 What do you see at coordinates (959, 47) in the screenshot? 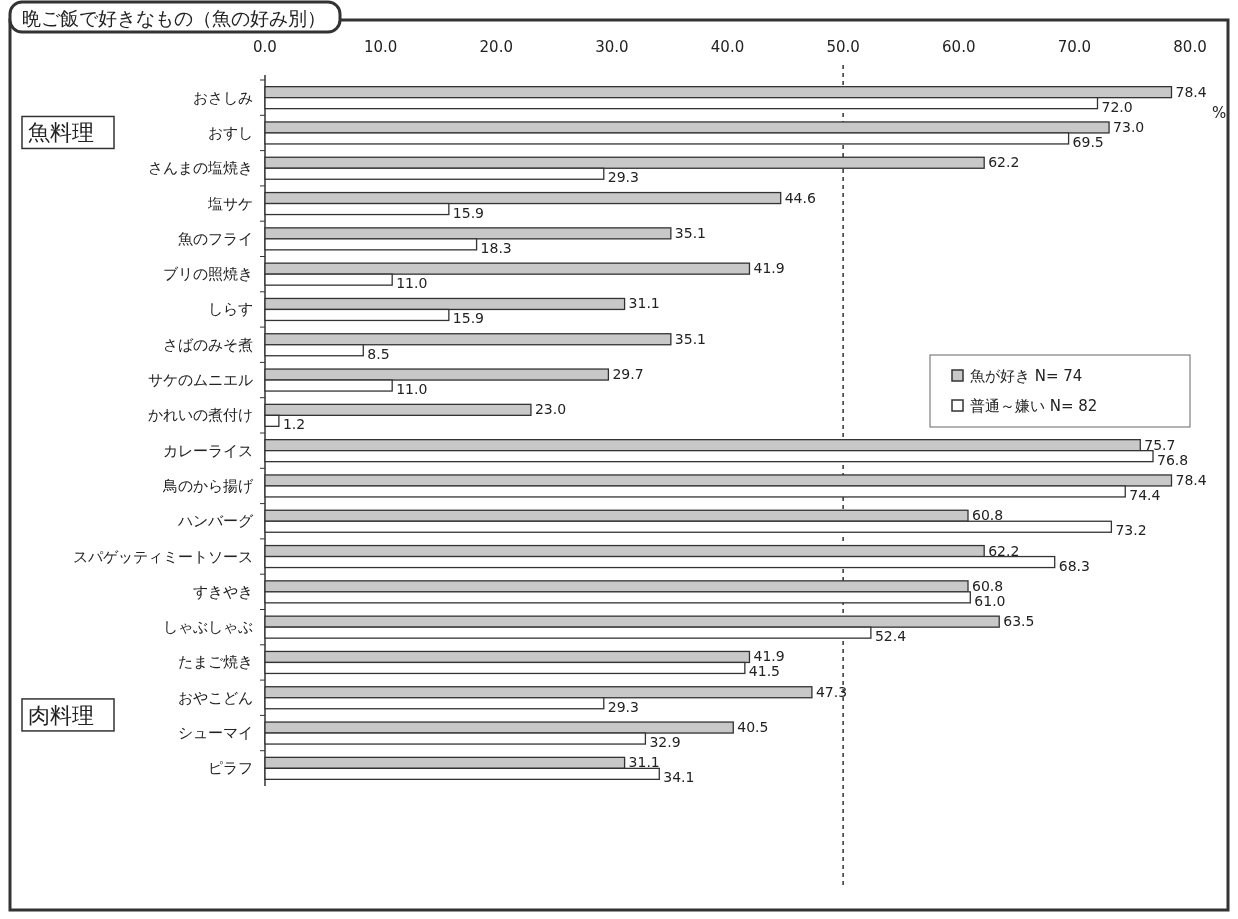
I see `x-tick-label: 60.0` at bounding box center [959, 47].